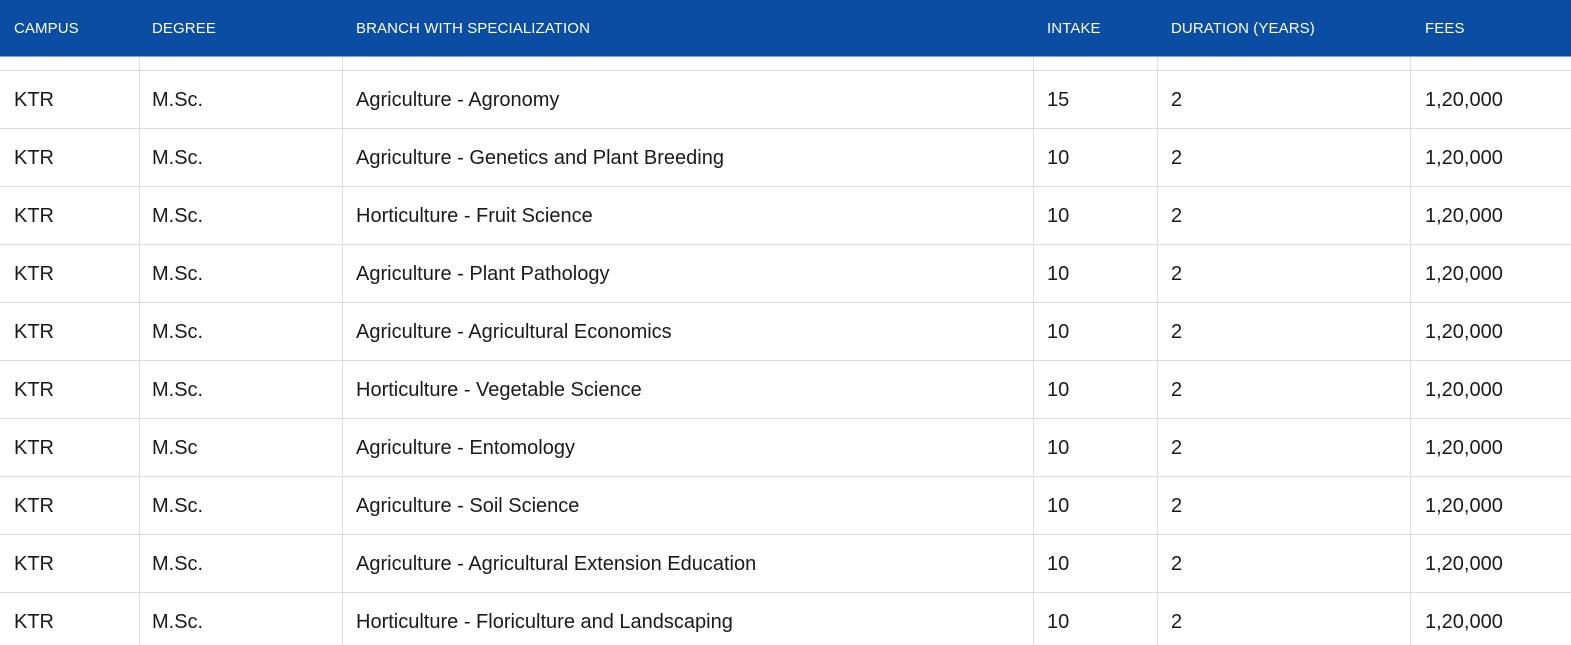  What do you see at coordinates (458, 100) in the screenshot?
I see `cell-branch: Agriculture - Agronomy` at bounding box center [458, 100].